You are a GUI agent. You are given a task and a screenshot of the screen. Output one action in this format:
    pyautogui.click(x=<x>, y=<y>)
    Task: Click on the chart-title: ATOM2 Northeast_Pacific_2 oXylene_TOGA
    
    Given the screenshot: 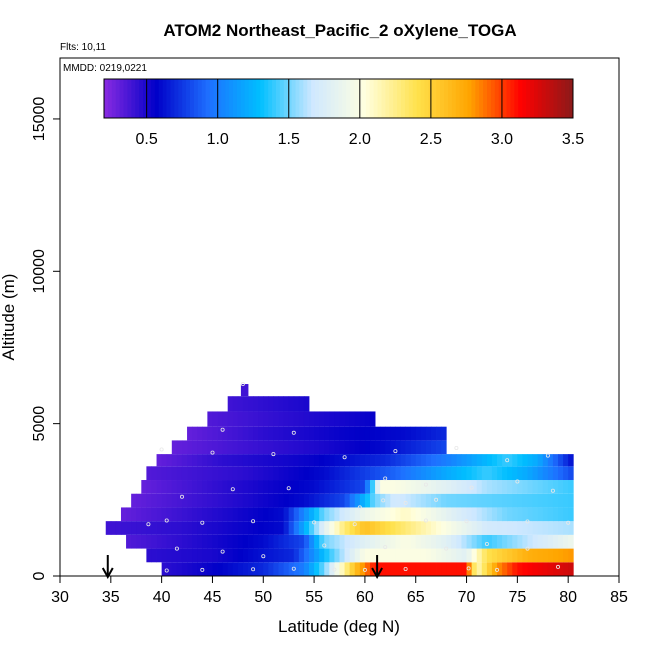 What is the action you would take?
    pyautogui.click(x=339, y=30)
    